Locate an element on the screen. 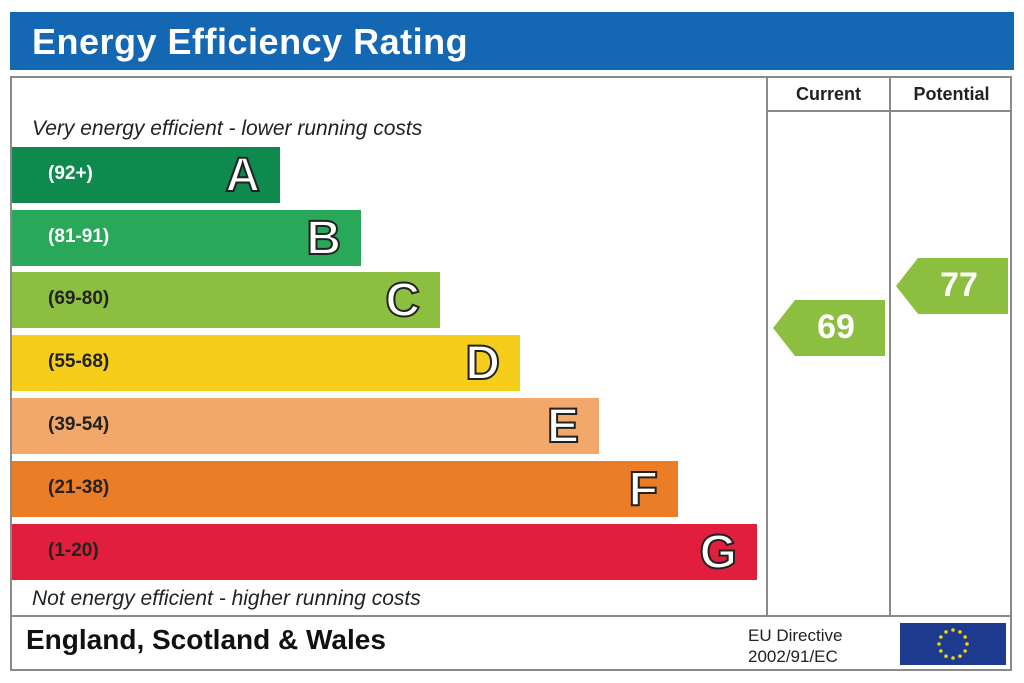 This screenshot has width=1024, height=683. current-rating-arrow: 69 is located at coordinates (829, 328).